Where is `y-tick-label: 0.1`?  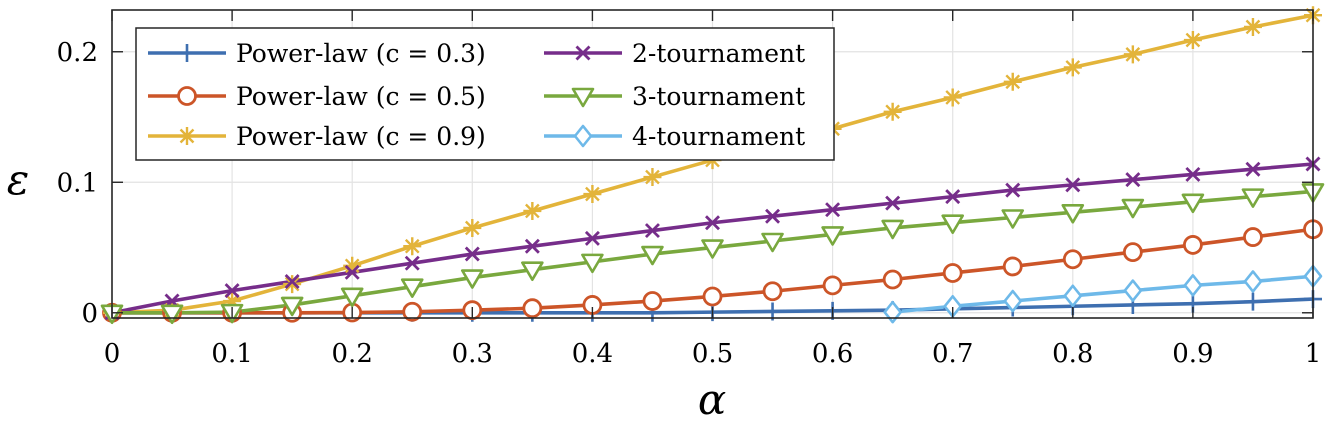
y-tick-label: 0.1 is located at coordinates (77, 183).